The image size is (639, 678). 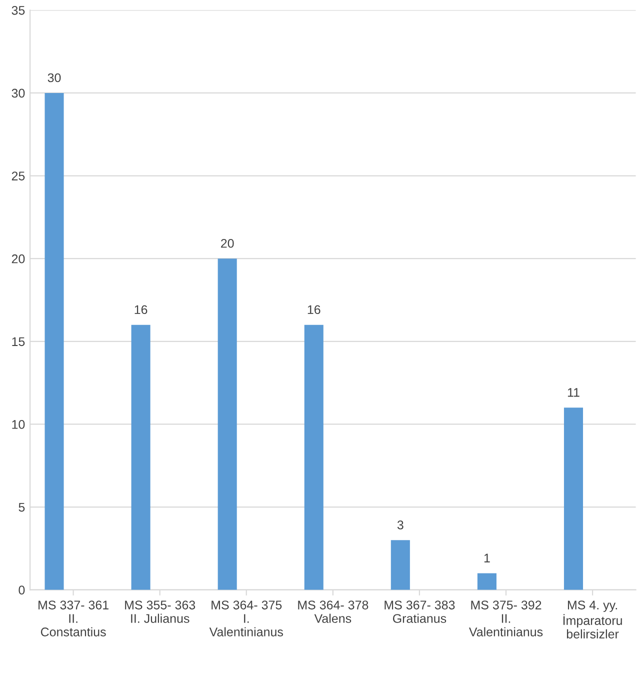 I want to click on x-tick-label: MS 364- 378 Valens, so click(x=333, y=611).